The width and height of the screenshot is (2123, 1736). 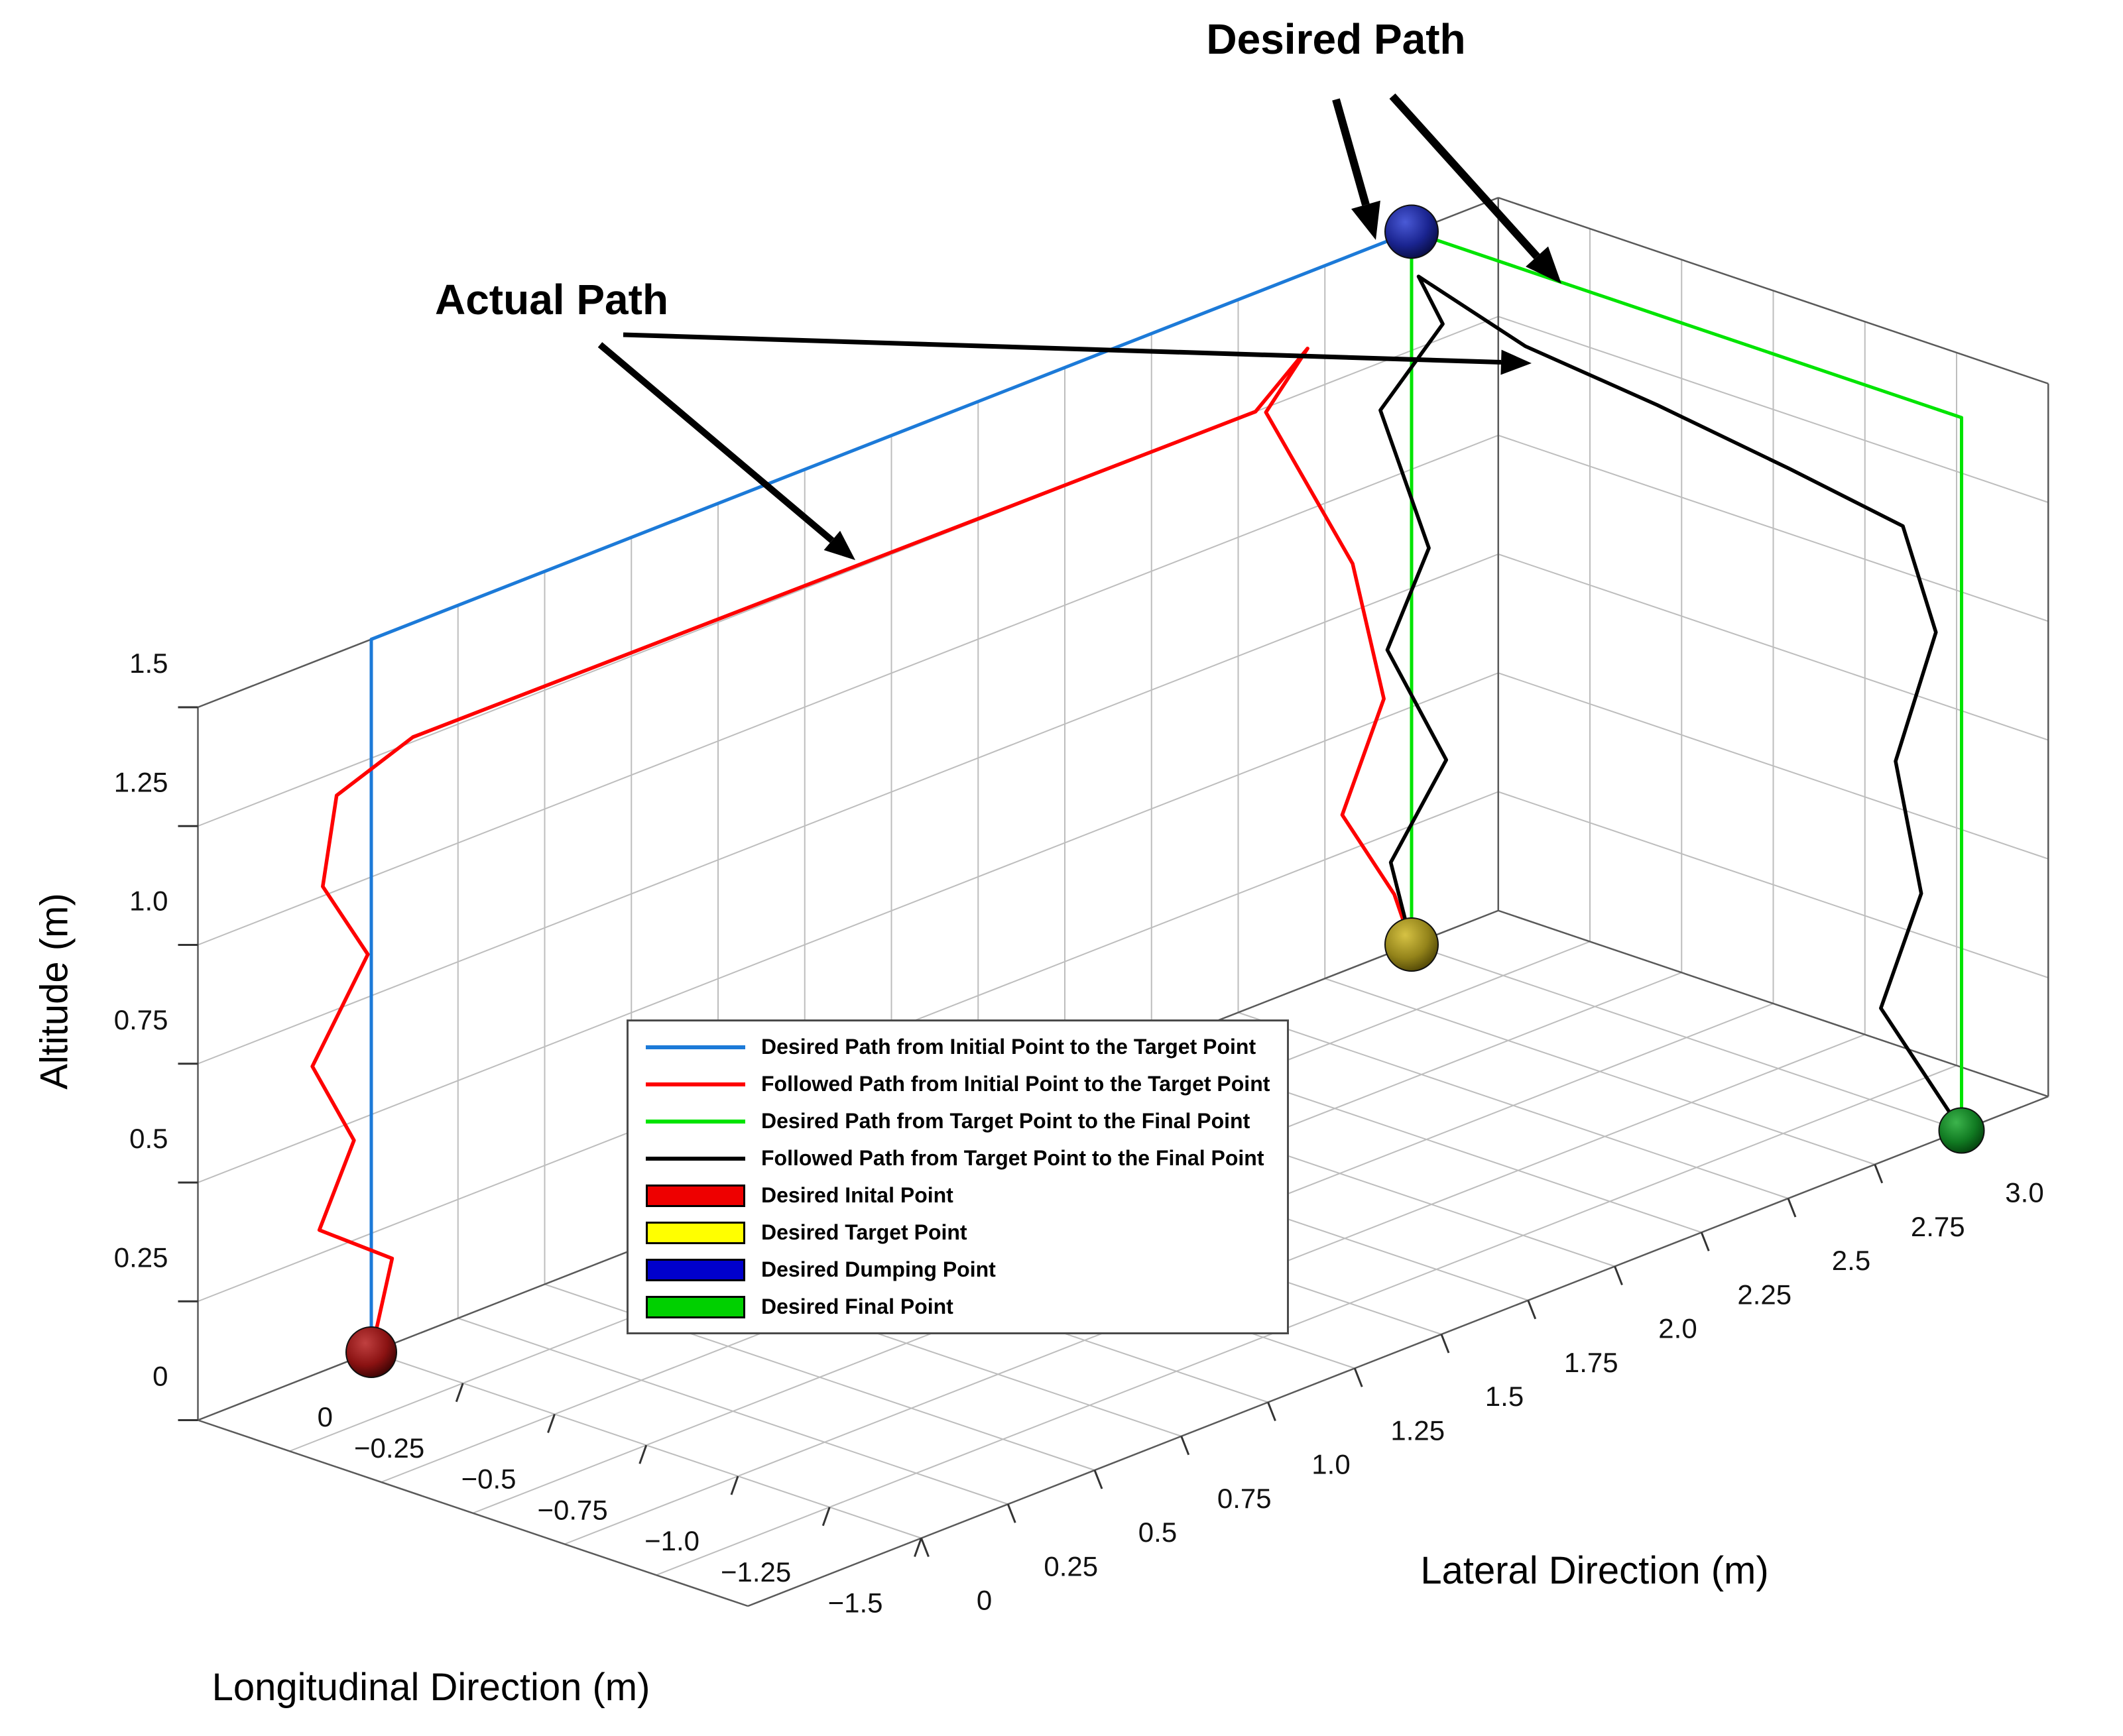 What do you see at coordinates (864, 1232) in the screenshot?
I see `legend-item-label: Desired Target Point` at bounding box center [864, 1232].